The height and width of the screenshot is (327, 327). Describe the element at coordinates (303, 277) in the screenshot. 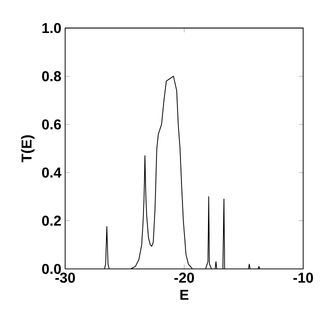

I see `x-tick-label: -10` at that location.